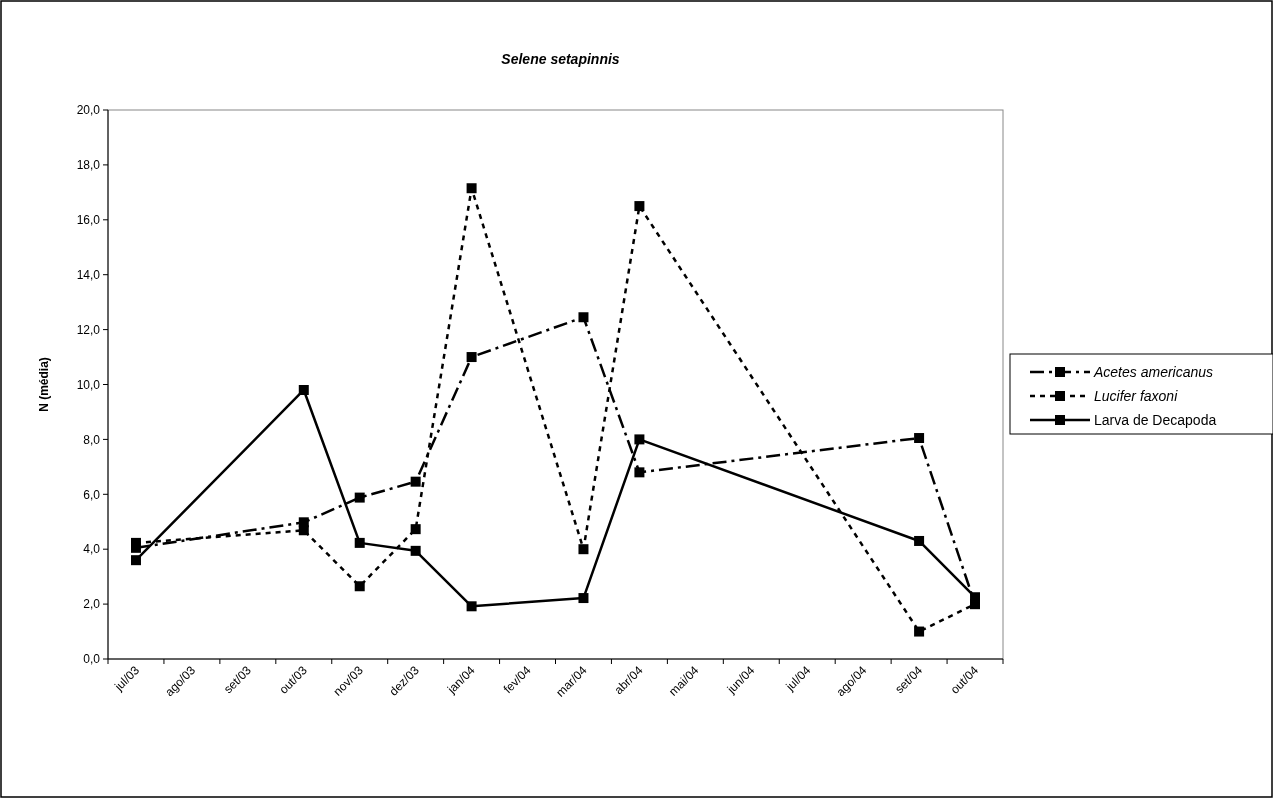  I want to click on y-tick-label: 18,0, so click(88, 165).